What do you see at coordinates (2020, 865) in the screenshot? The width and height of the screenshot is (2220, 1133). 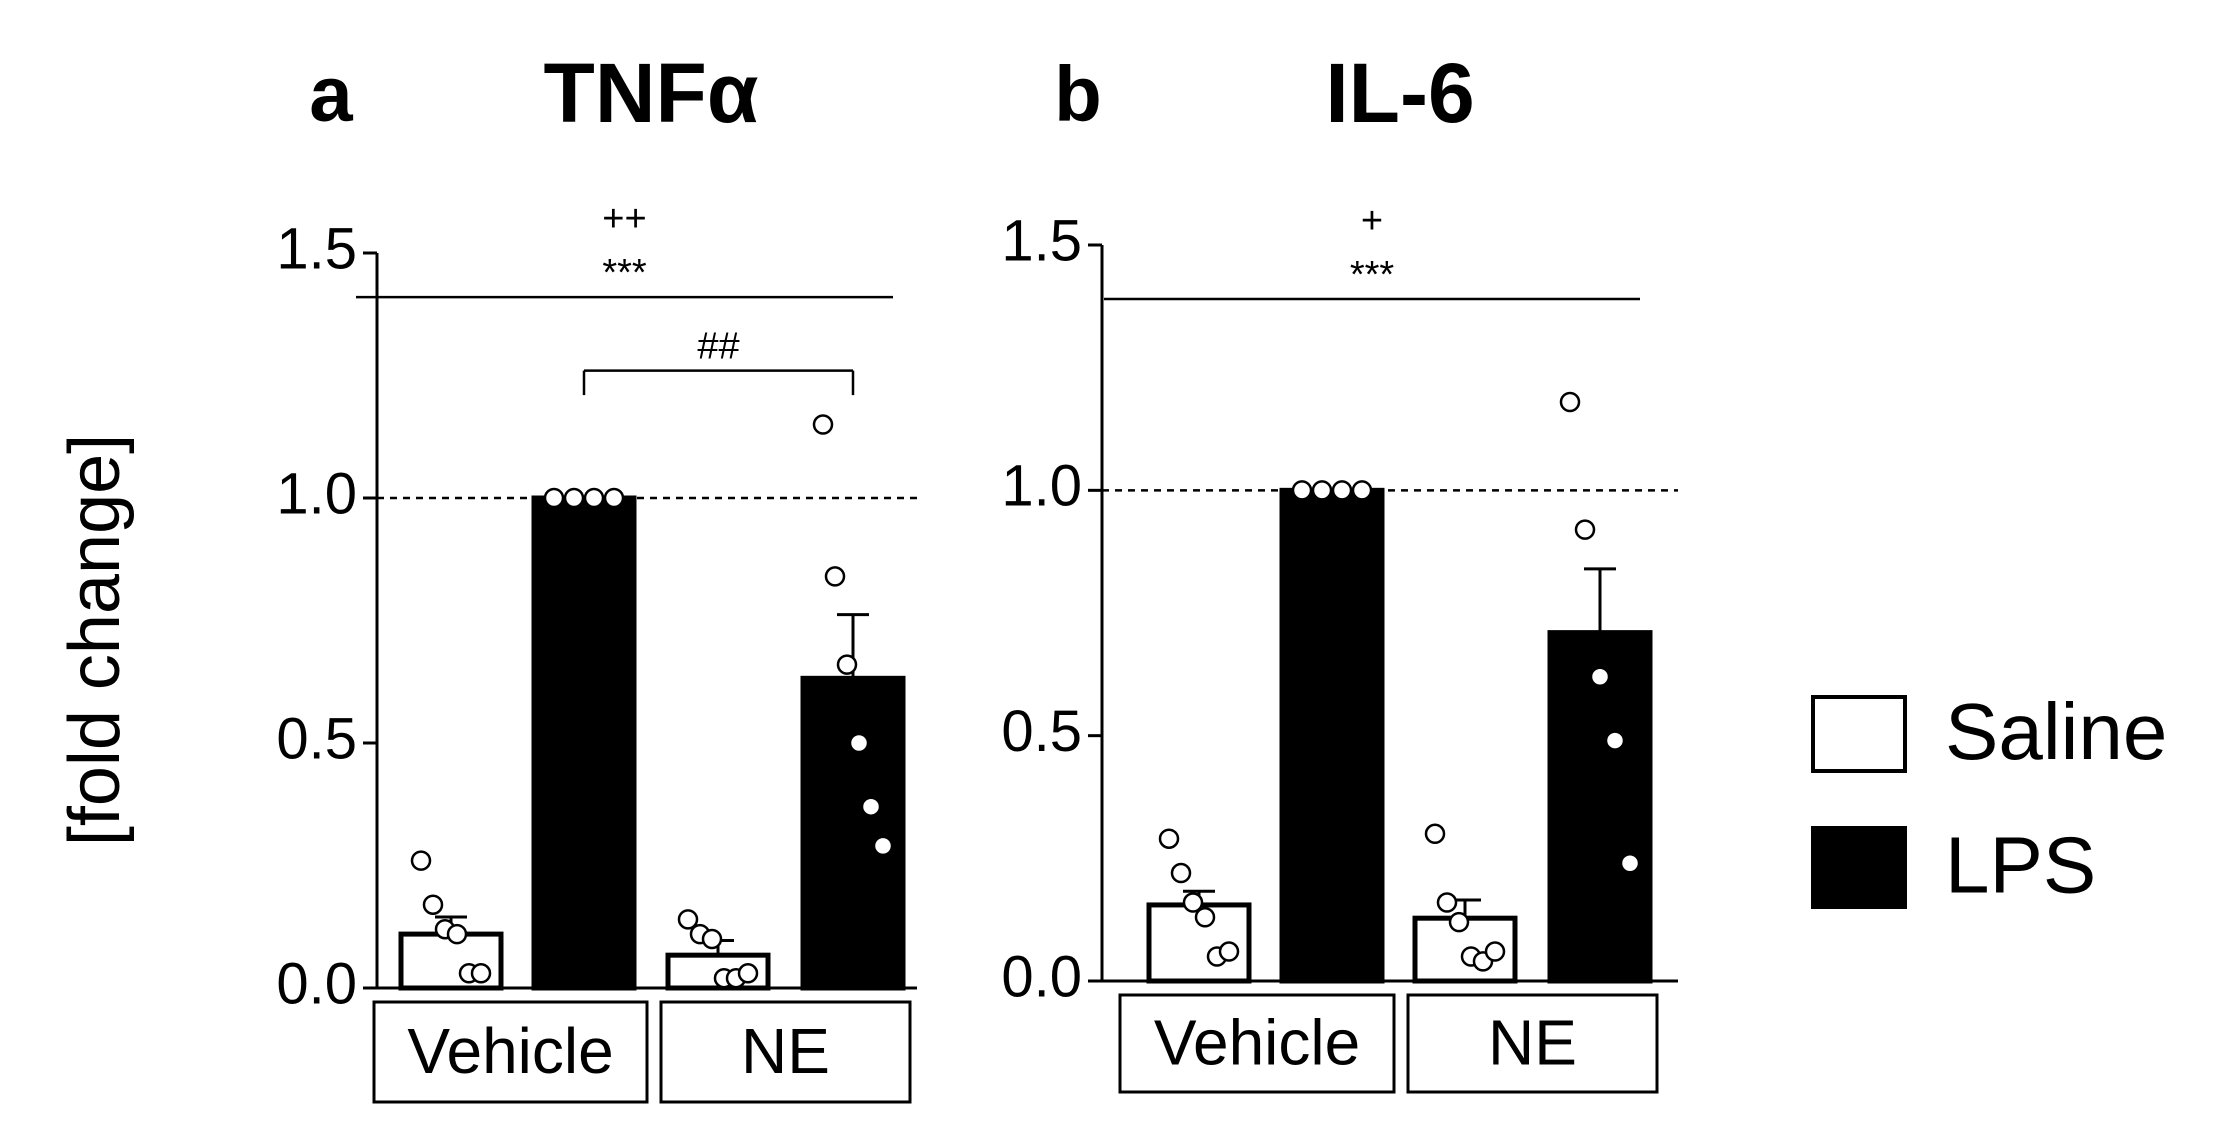 I see `legend-label: LPS` at bounding box center [2020, 865].